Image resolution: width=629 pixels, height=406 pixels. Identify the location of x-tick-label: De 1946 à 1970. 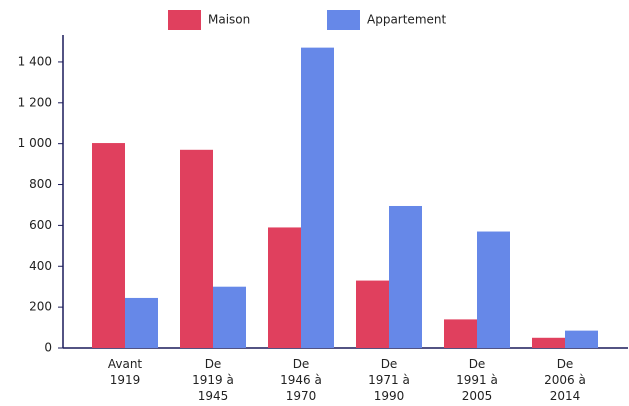
(301, 380).